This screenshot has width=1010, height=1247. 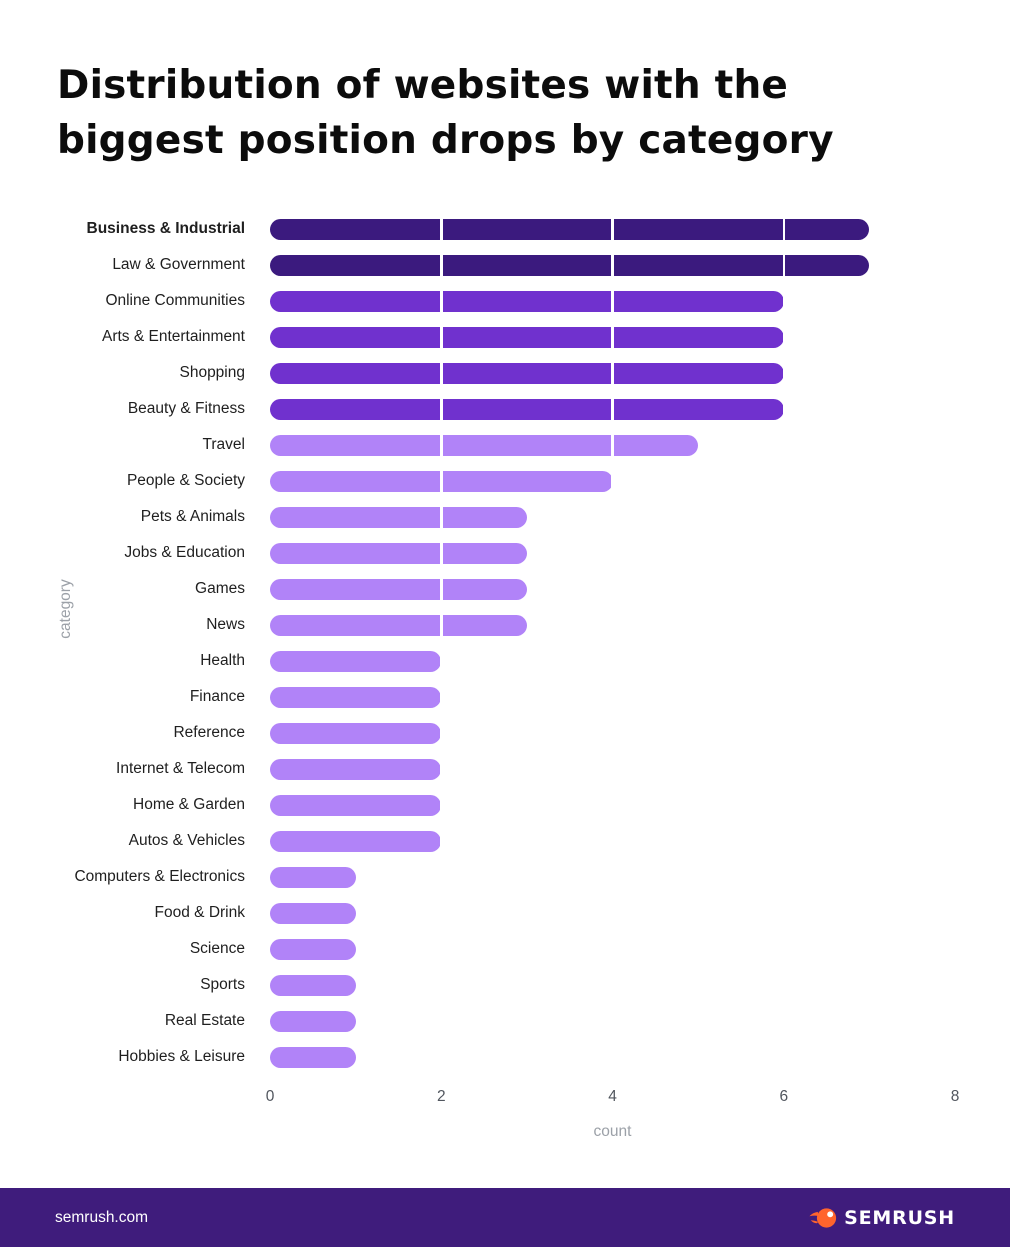 I want to click on semrush-logo: SEMRUSH, so click(x=882, y=1218).